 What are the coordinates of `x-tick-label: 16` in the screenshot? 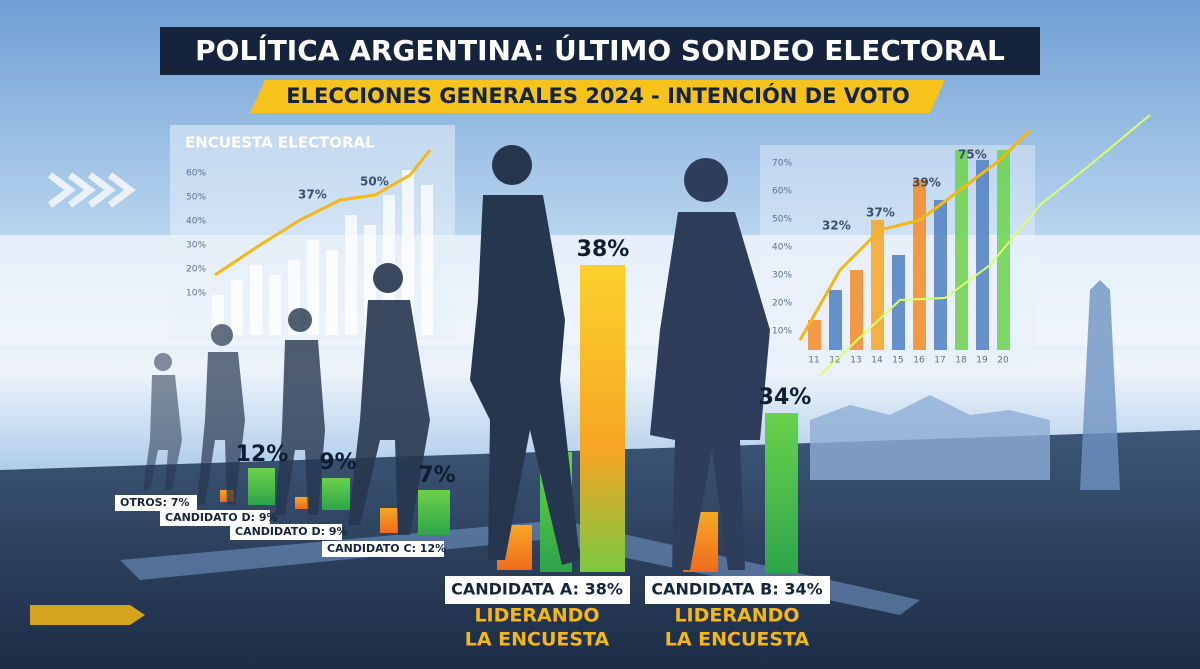 It's located at (919, 361).